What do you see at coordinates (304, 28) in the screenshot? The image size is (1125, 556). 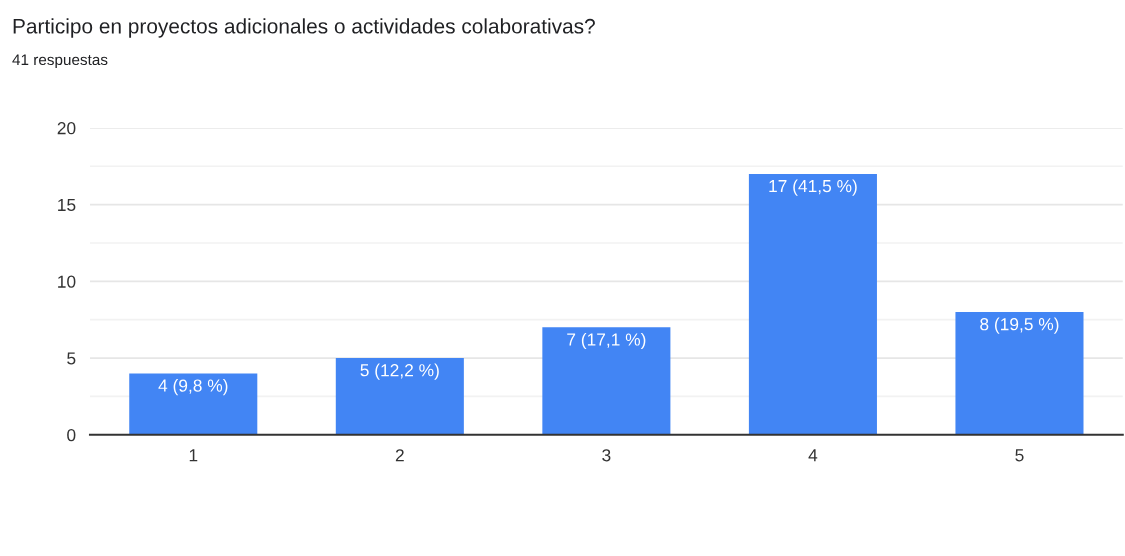 I see `chart-title: Participo en proyectos adicionales o actividades colaborativas?` at bounding box center [304, 28].